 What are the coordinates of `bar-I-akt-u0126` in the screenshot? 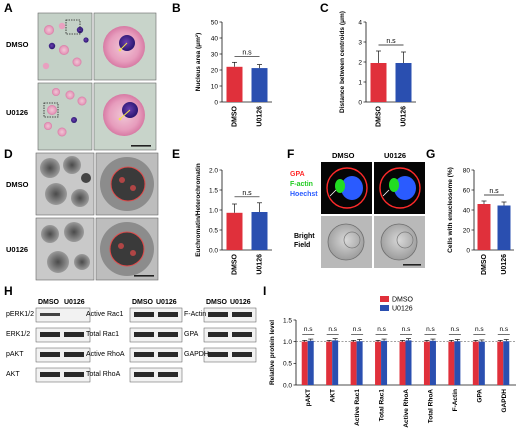 It's located at (335, 362).